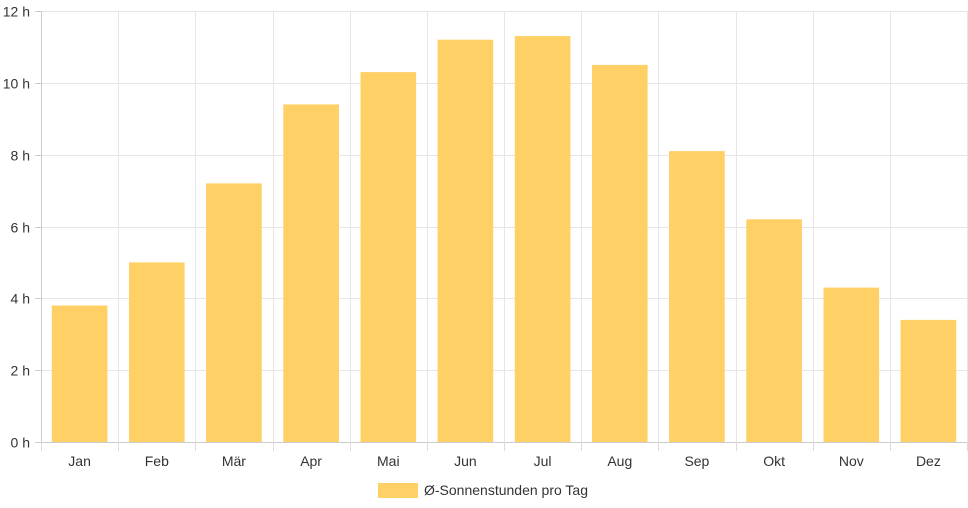 The height and width of the screenshot is (508, 968). I want to click on x-tick-label: Okt, so click(774, 461).